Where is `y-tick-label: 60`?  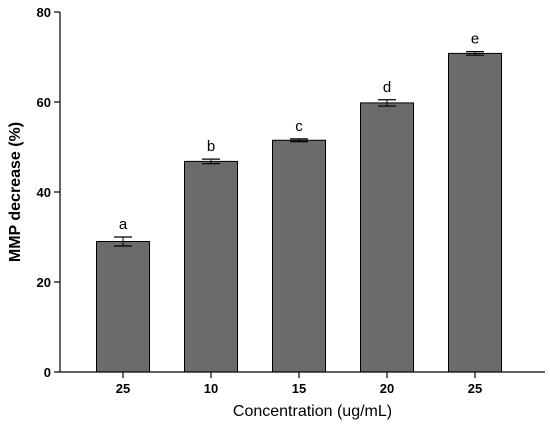 y-tick-label: 60 is located at coordinates (44, 102).